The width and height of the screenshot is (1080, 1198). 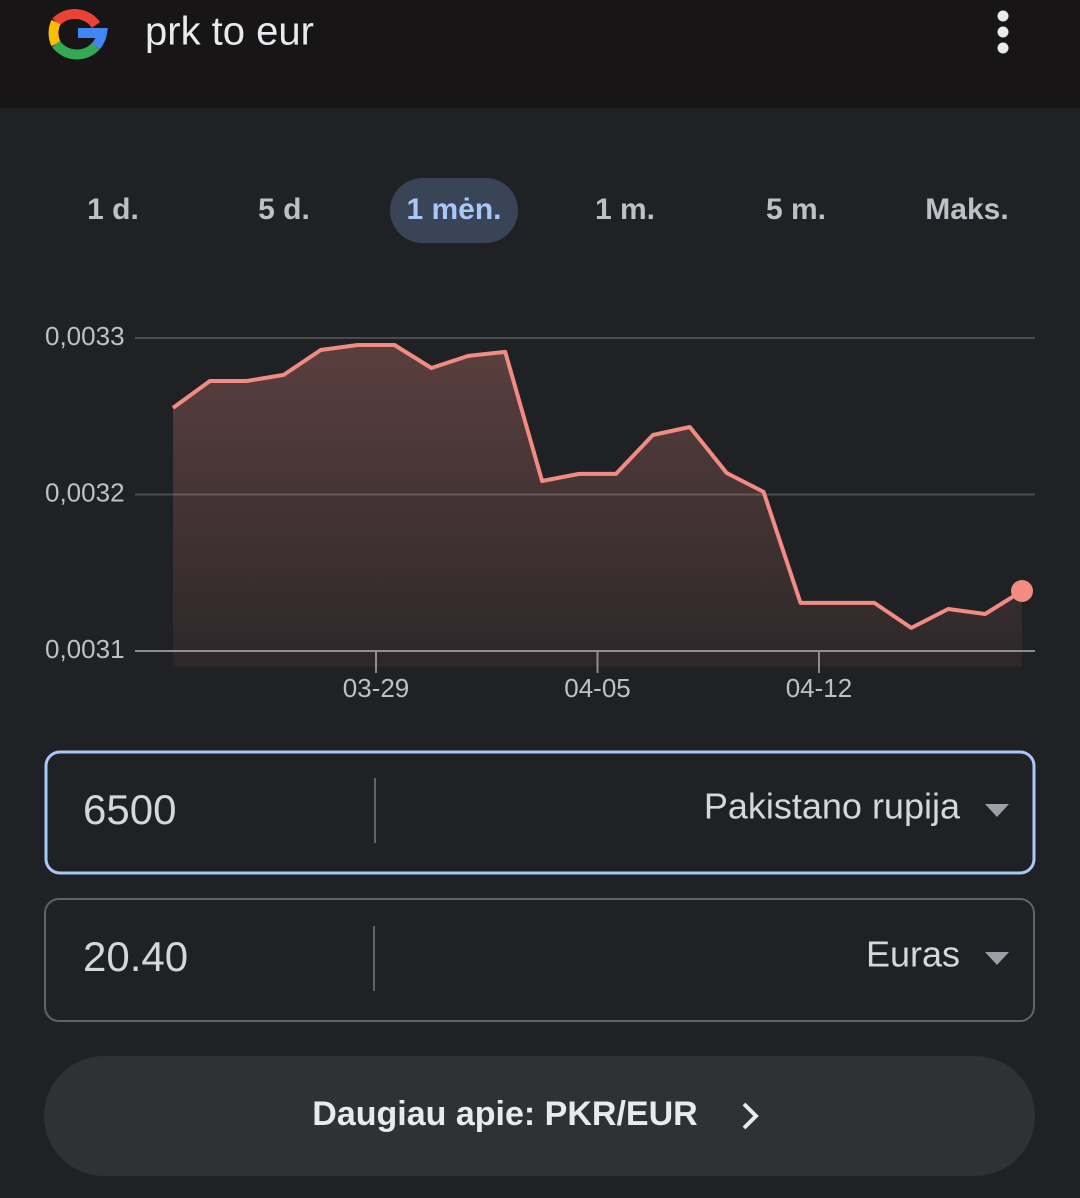 What do you see at coordinates (597, 688) in the screenshot?
I see `x-tick-label: 04-05` at bounding box center [597, 688].